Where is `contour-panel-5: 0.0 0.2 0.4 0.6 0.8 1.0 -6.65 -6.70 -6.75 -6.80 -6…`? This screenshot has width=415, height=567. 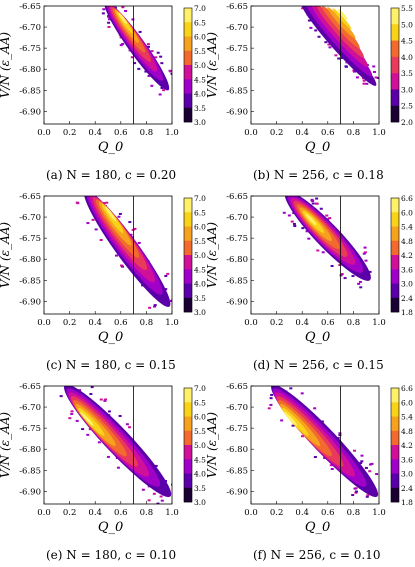
contour-panel-5: 0.0 0.2 0.4 0.6 0.8 1.0 -6.65 -6.70 -6.75 -6.80 -6… is located at coordinates (103, 458).